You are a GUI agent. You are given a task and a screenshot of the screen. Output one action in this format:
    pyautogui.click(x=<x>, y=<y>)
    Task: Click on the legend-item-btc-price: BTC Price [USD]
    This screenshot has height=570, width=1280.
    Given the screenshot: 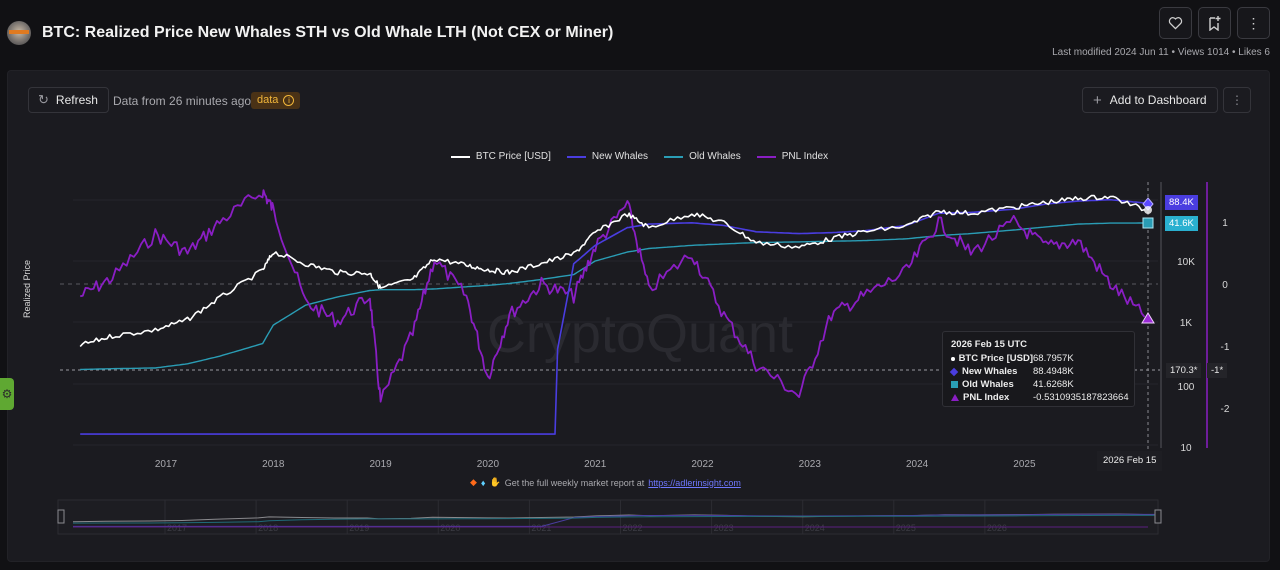 What is the action you would take?
    pyautogui.click(x=500, y=156)
    